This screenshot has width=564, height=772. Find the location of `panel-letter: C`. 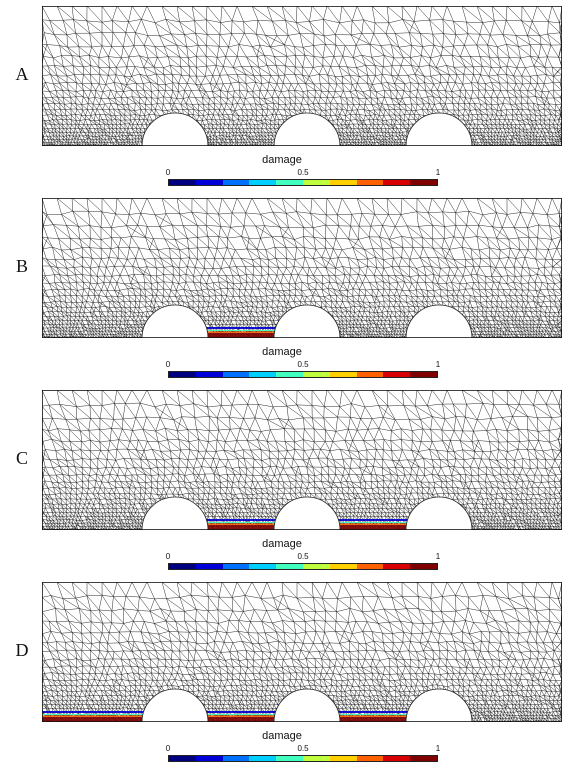

panel-letter: C is located at coordinates (21, 458).